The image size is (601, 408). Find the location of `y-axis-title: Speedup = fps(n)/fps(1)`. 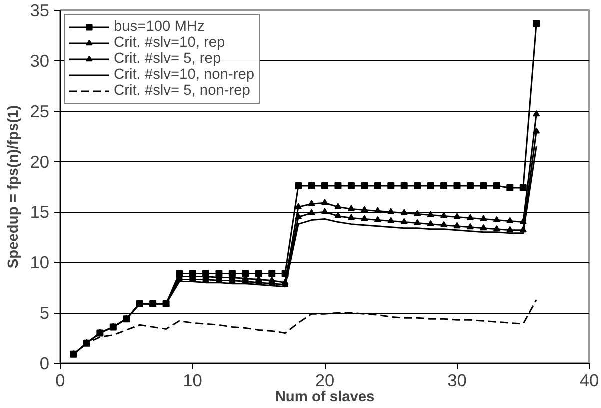

y-axis-title: Speedup = fps(n)/fps(1) is located at coordinates (14, 187).